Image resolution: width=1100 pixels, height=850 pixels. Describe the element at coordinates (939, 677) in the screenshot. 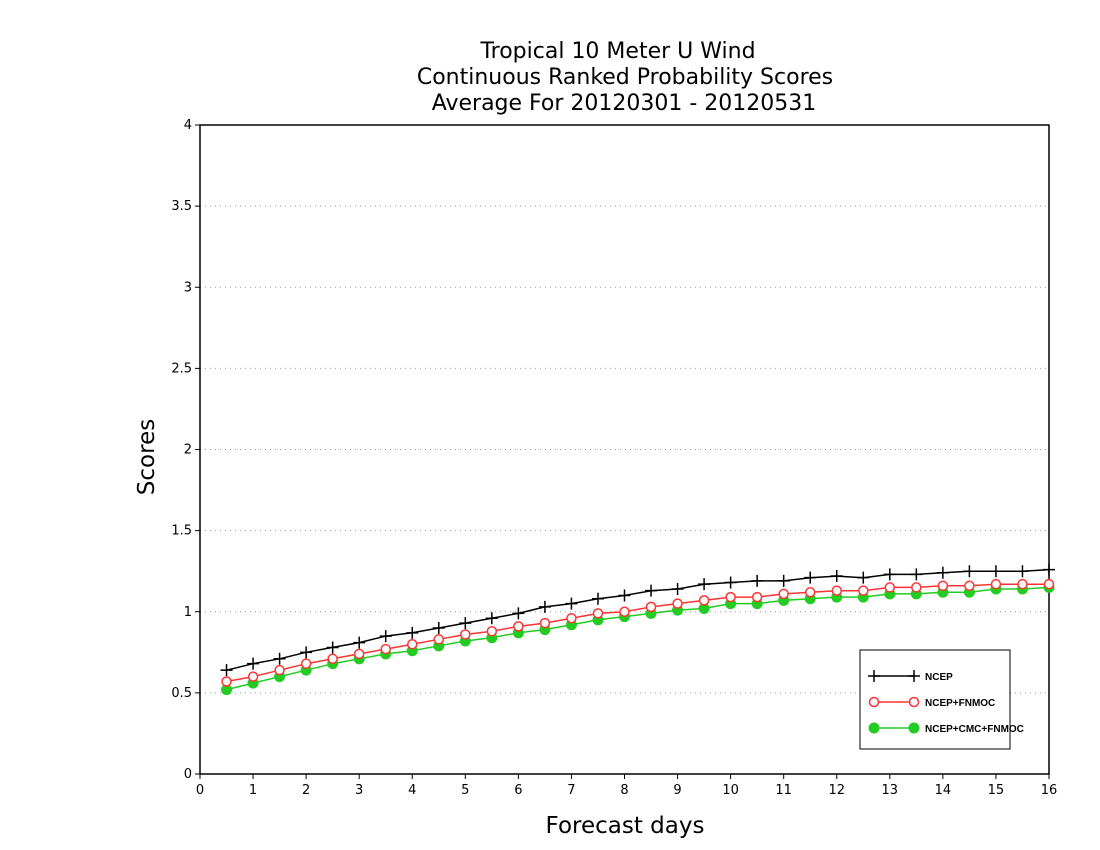

I see `legend-label: NCEP` at that location.